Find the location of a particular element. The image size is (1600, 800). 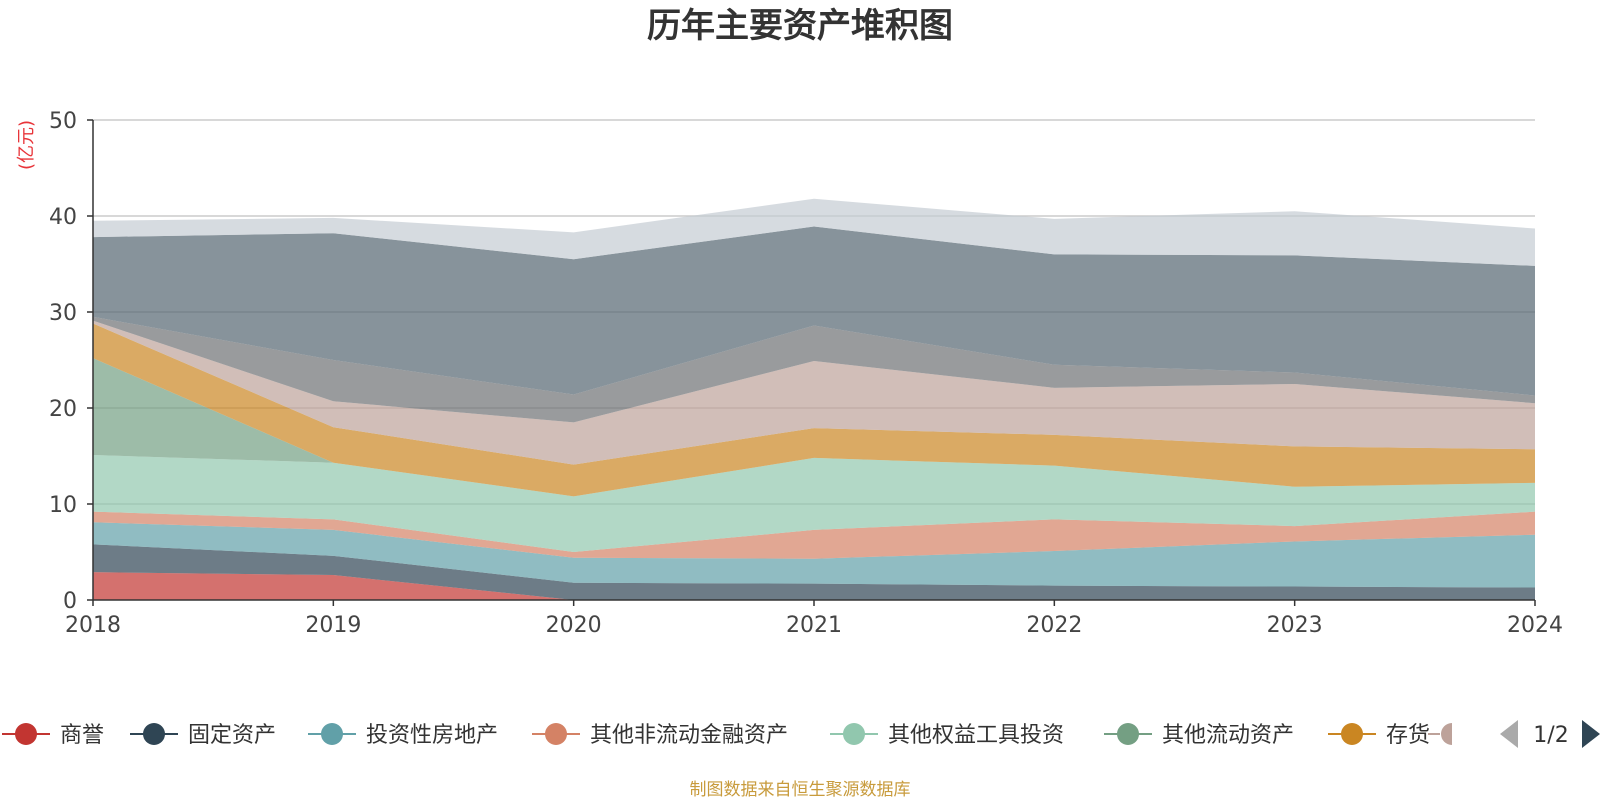

legend-label: 固定资产 is located at coordinates (232, 735).